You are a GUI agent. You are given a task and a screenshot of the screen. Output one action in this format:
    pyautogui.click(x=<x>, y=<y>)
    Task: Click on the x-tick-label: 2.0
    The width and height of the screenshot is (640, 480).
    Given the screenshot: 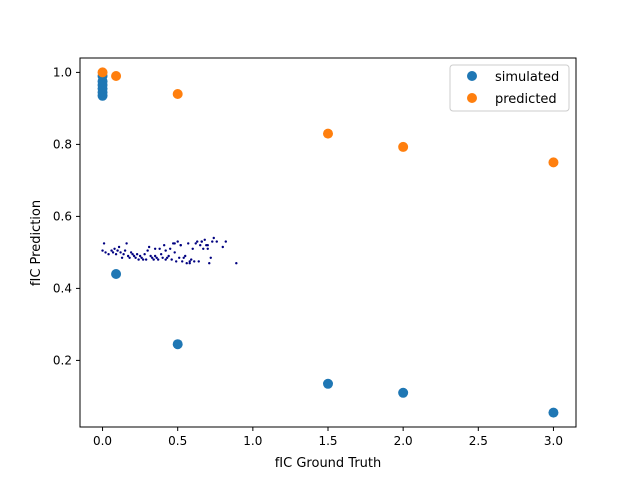 What is the action you would take?
    pyautogui.click(x=403, y=441)
    